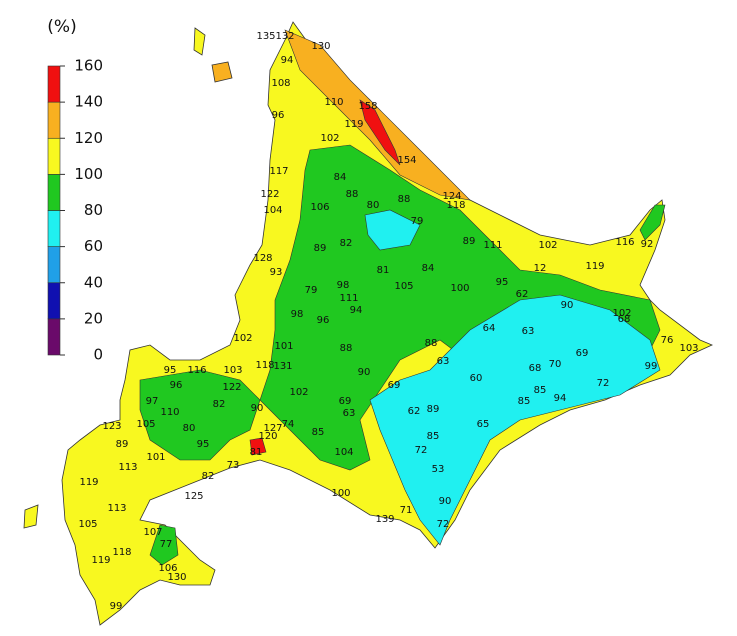 The height and width of the screenshot is (636, 737). I want to click on station-value: 99, so click(116, 606).